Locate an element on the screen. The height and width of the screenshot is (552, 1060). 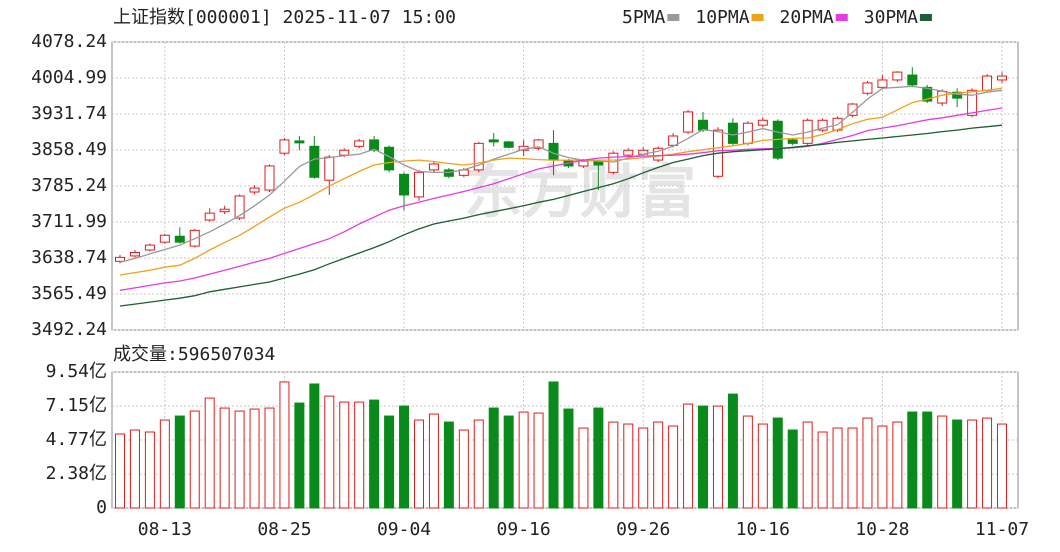
legend-swatch is located at coordinates (757, 17).